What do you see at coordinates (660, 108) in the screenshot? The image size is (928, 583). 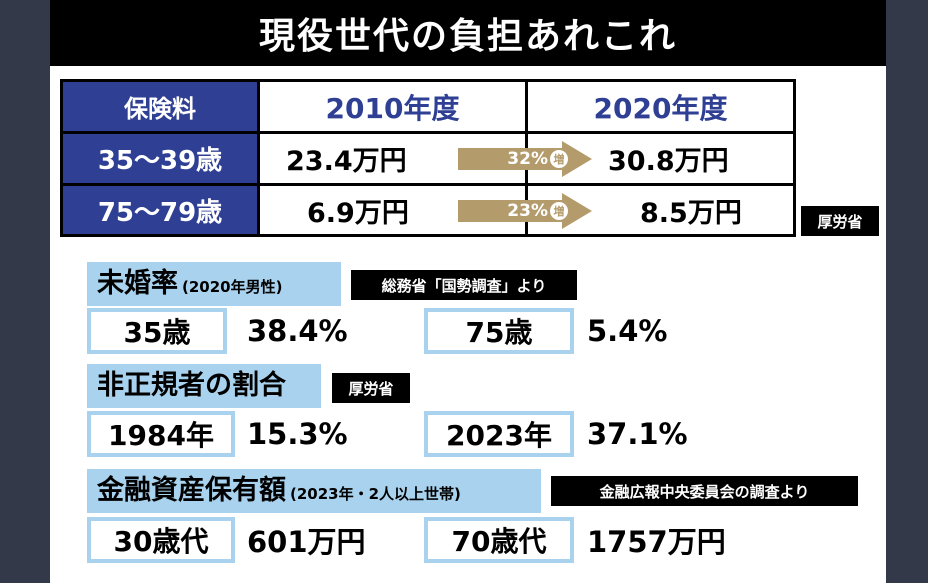 I see `year-header-to: 2020年度` at bounding box center [660, 108].